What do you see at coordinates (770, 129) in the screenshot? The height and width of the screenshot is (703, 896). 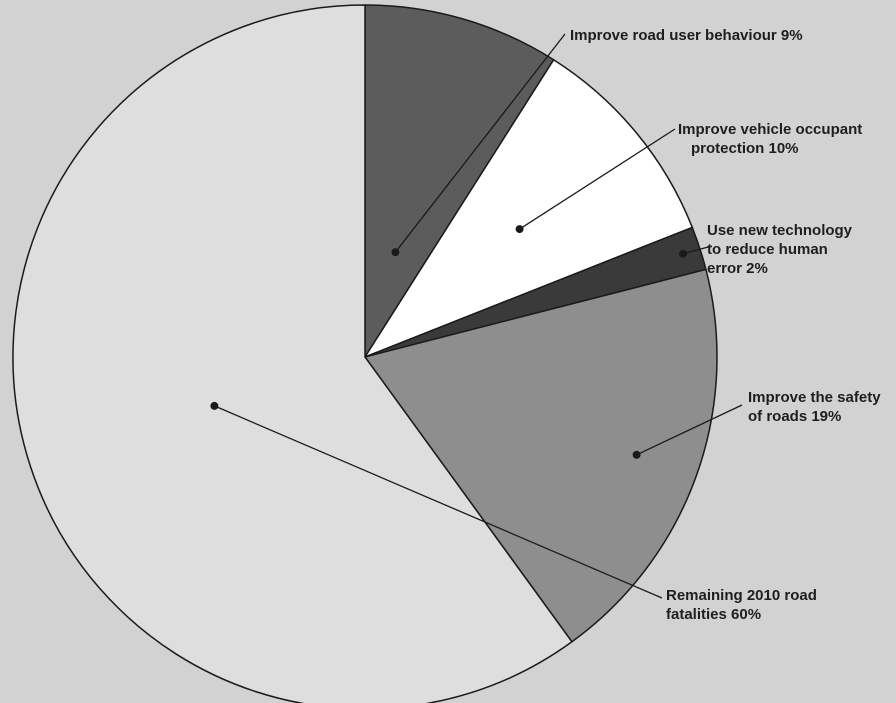 I see `slice-label-line: Improve vehicle occupant` at bounding box center [770, 129].